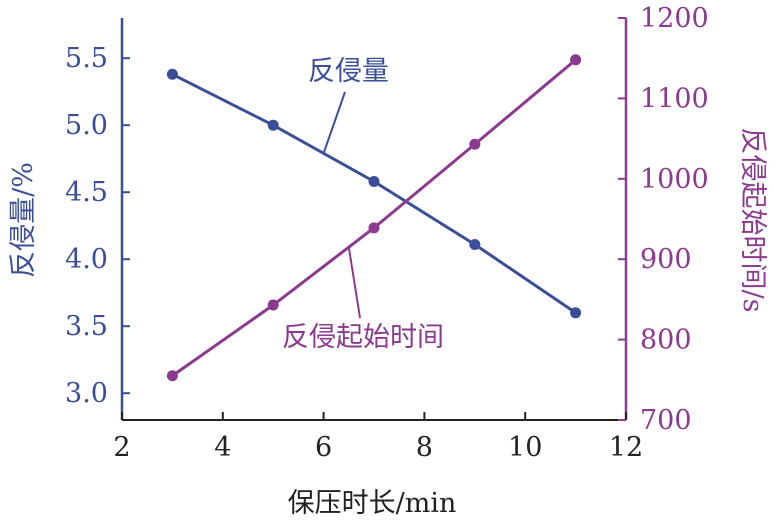 The width and height of the screenshot is (775, 530). I want to click on y-left-tick-label: 5.0, so click(86, 125).